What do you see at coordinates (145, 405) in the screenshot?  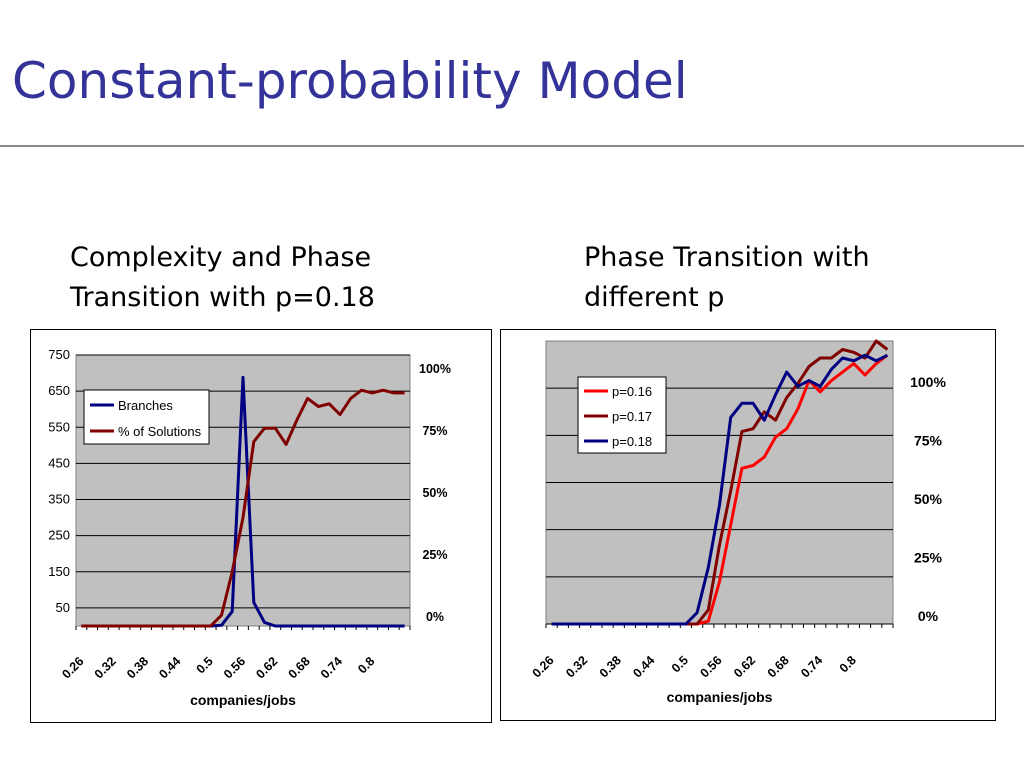 I see `legend-label-branches: Branches` at bounding box center [145, 405].